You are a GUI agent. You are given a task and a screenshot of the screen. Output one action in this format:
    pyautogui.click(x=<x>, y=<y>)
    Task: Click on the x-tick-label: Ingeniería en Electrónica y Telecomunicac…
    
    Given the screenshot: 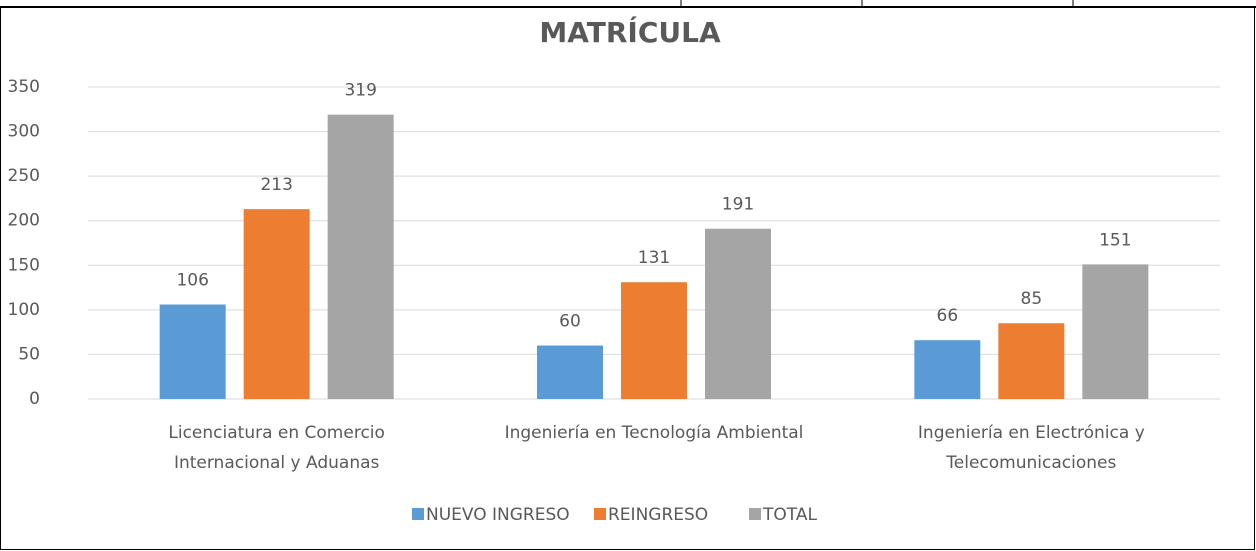 What is the action you would take?
    pyautogui.click(x=1031, y=448)
    